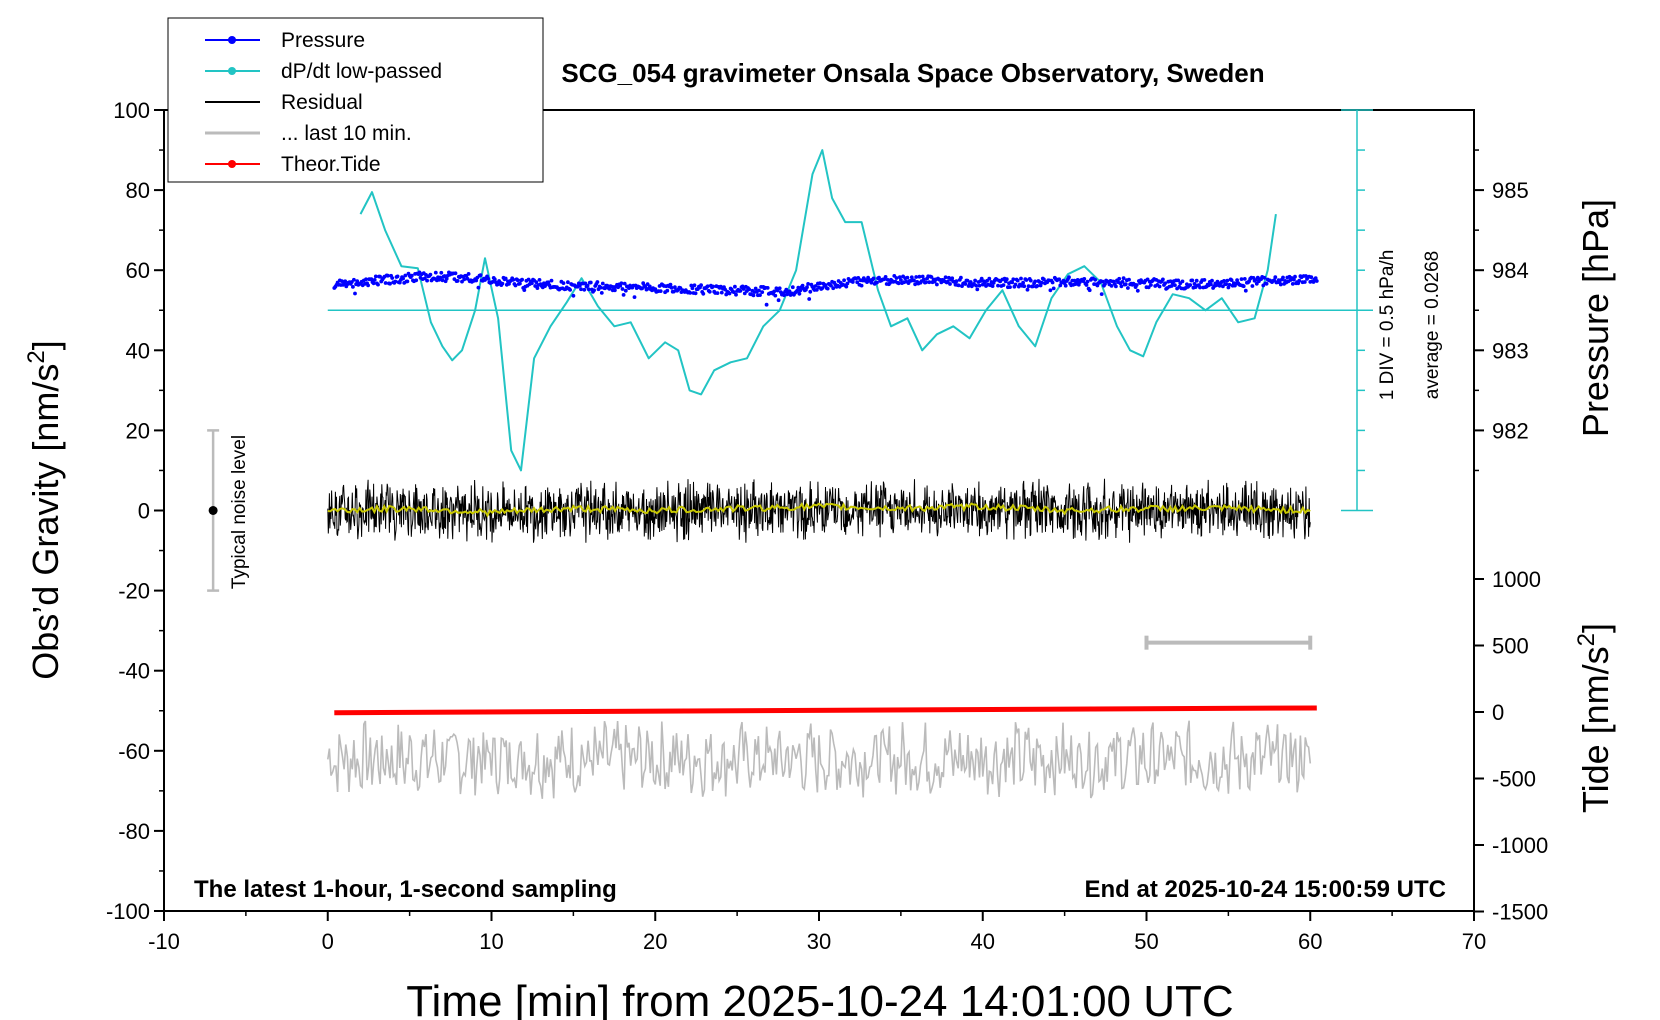 Image resolution: width=1660 pixels, height=1020 pixels. I want to click on y-axis-label-pressure: Pressure [hPa], so click(1595, 318).